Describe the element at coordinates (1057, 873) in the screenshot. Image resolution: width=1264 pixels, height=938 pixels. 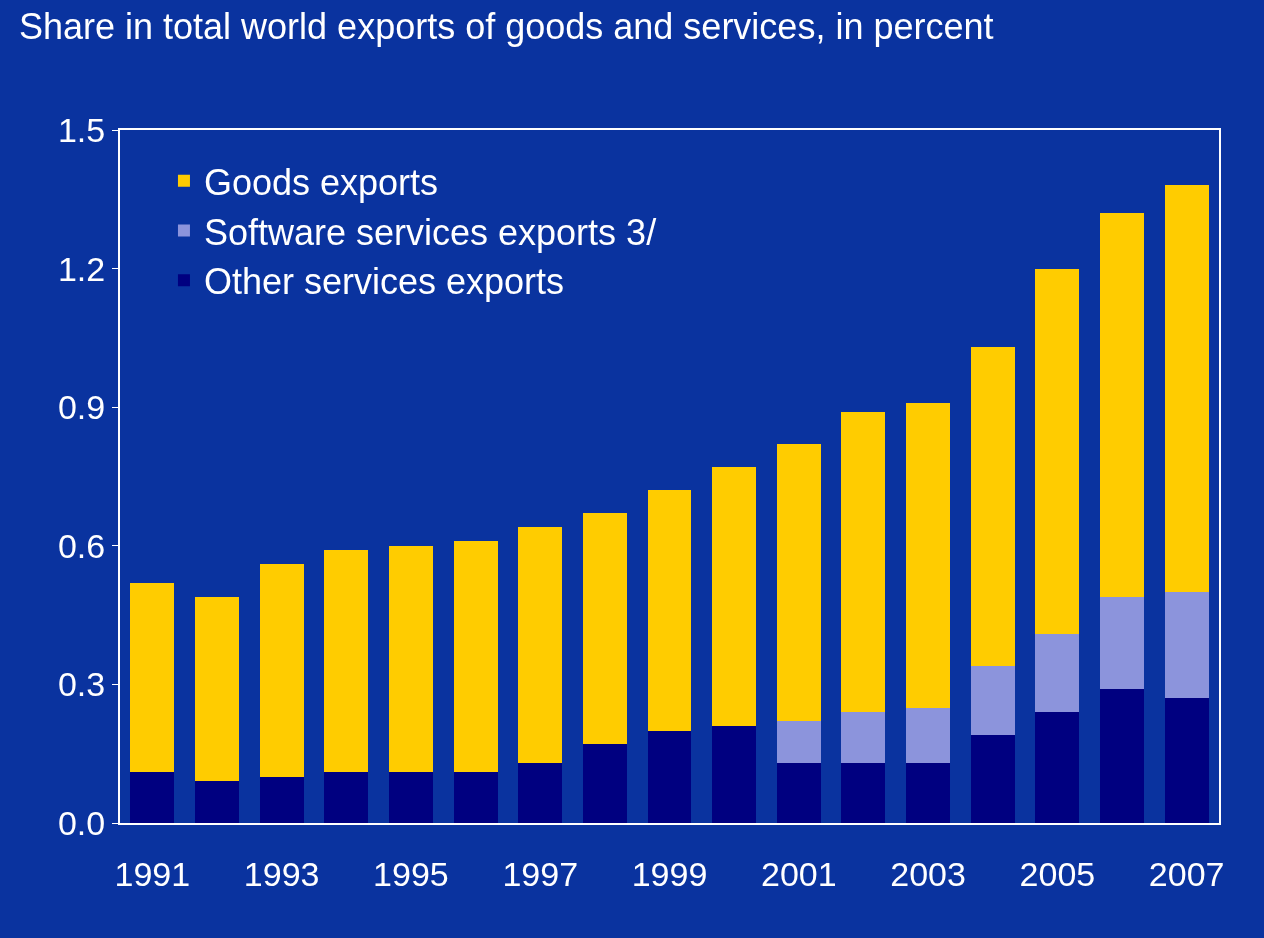
I see `x-tick-label: 2005` at that location.